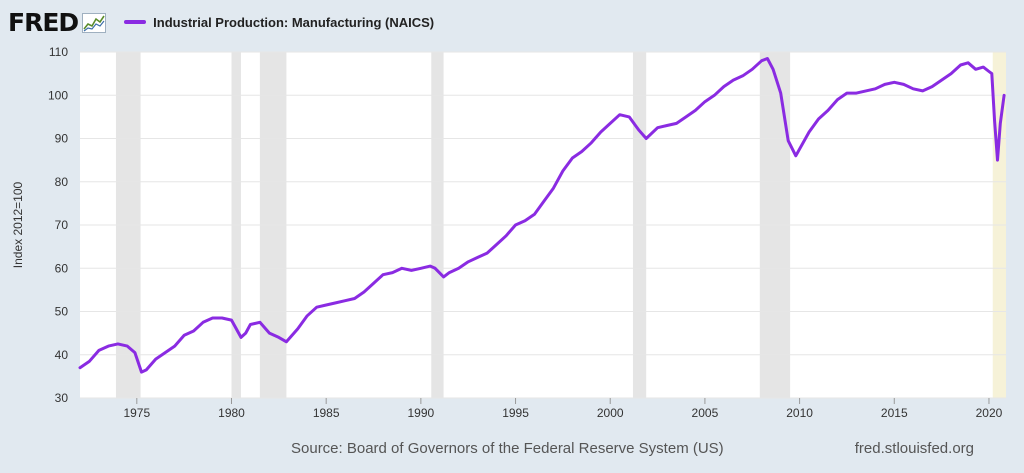 The width and height of the screenshot is (1024, 473). Describe the element at coordinates (563, 409) in the screenshot. I see `x-axis-ticks: 1975 1980 1985 1990 1995 2000 2005 2010 2015 2020` at that location.